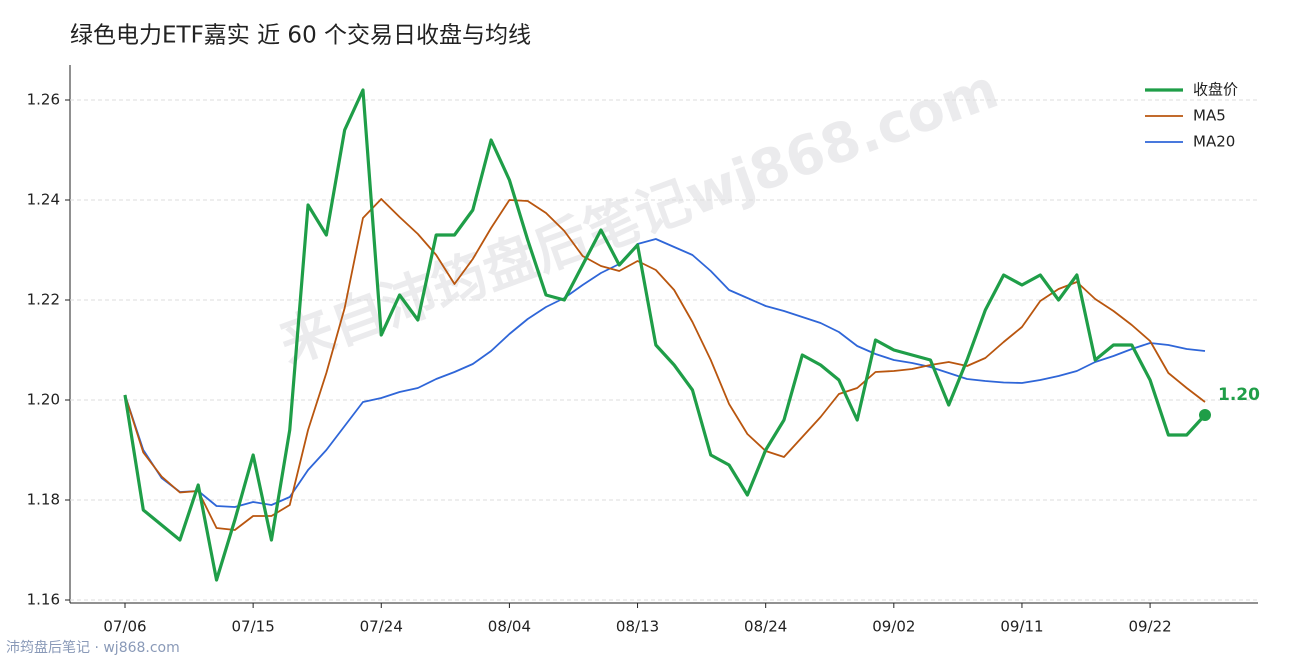 The width and height of the screenshot is (1290, 660). What do you see at coordinates (1205, 415) in the screenshot?
I see `last-point` at bounding box center [1205, 415].